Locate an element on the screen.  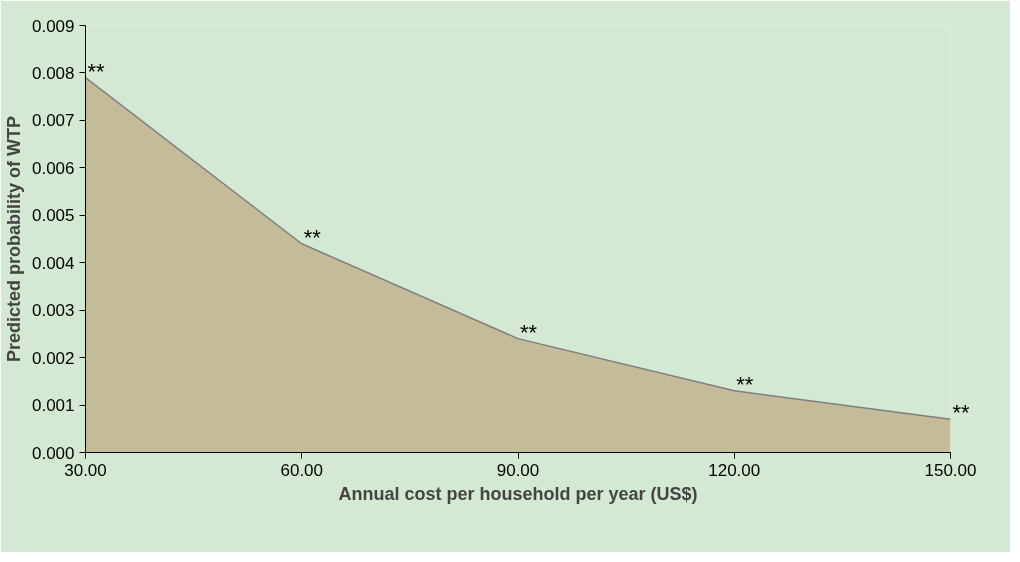
y-tick-label: 0.000 is located at coordinates (53, 453).